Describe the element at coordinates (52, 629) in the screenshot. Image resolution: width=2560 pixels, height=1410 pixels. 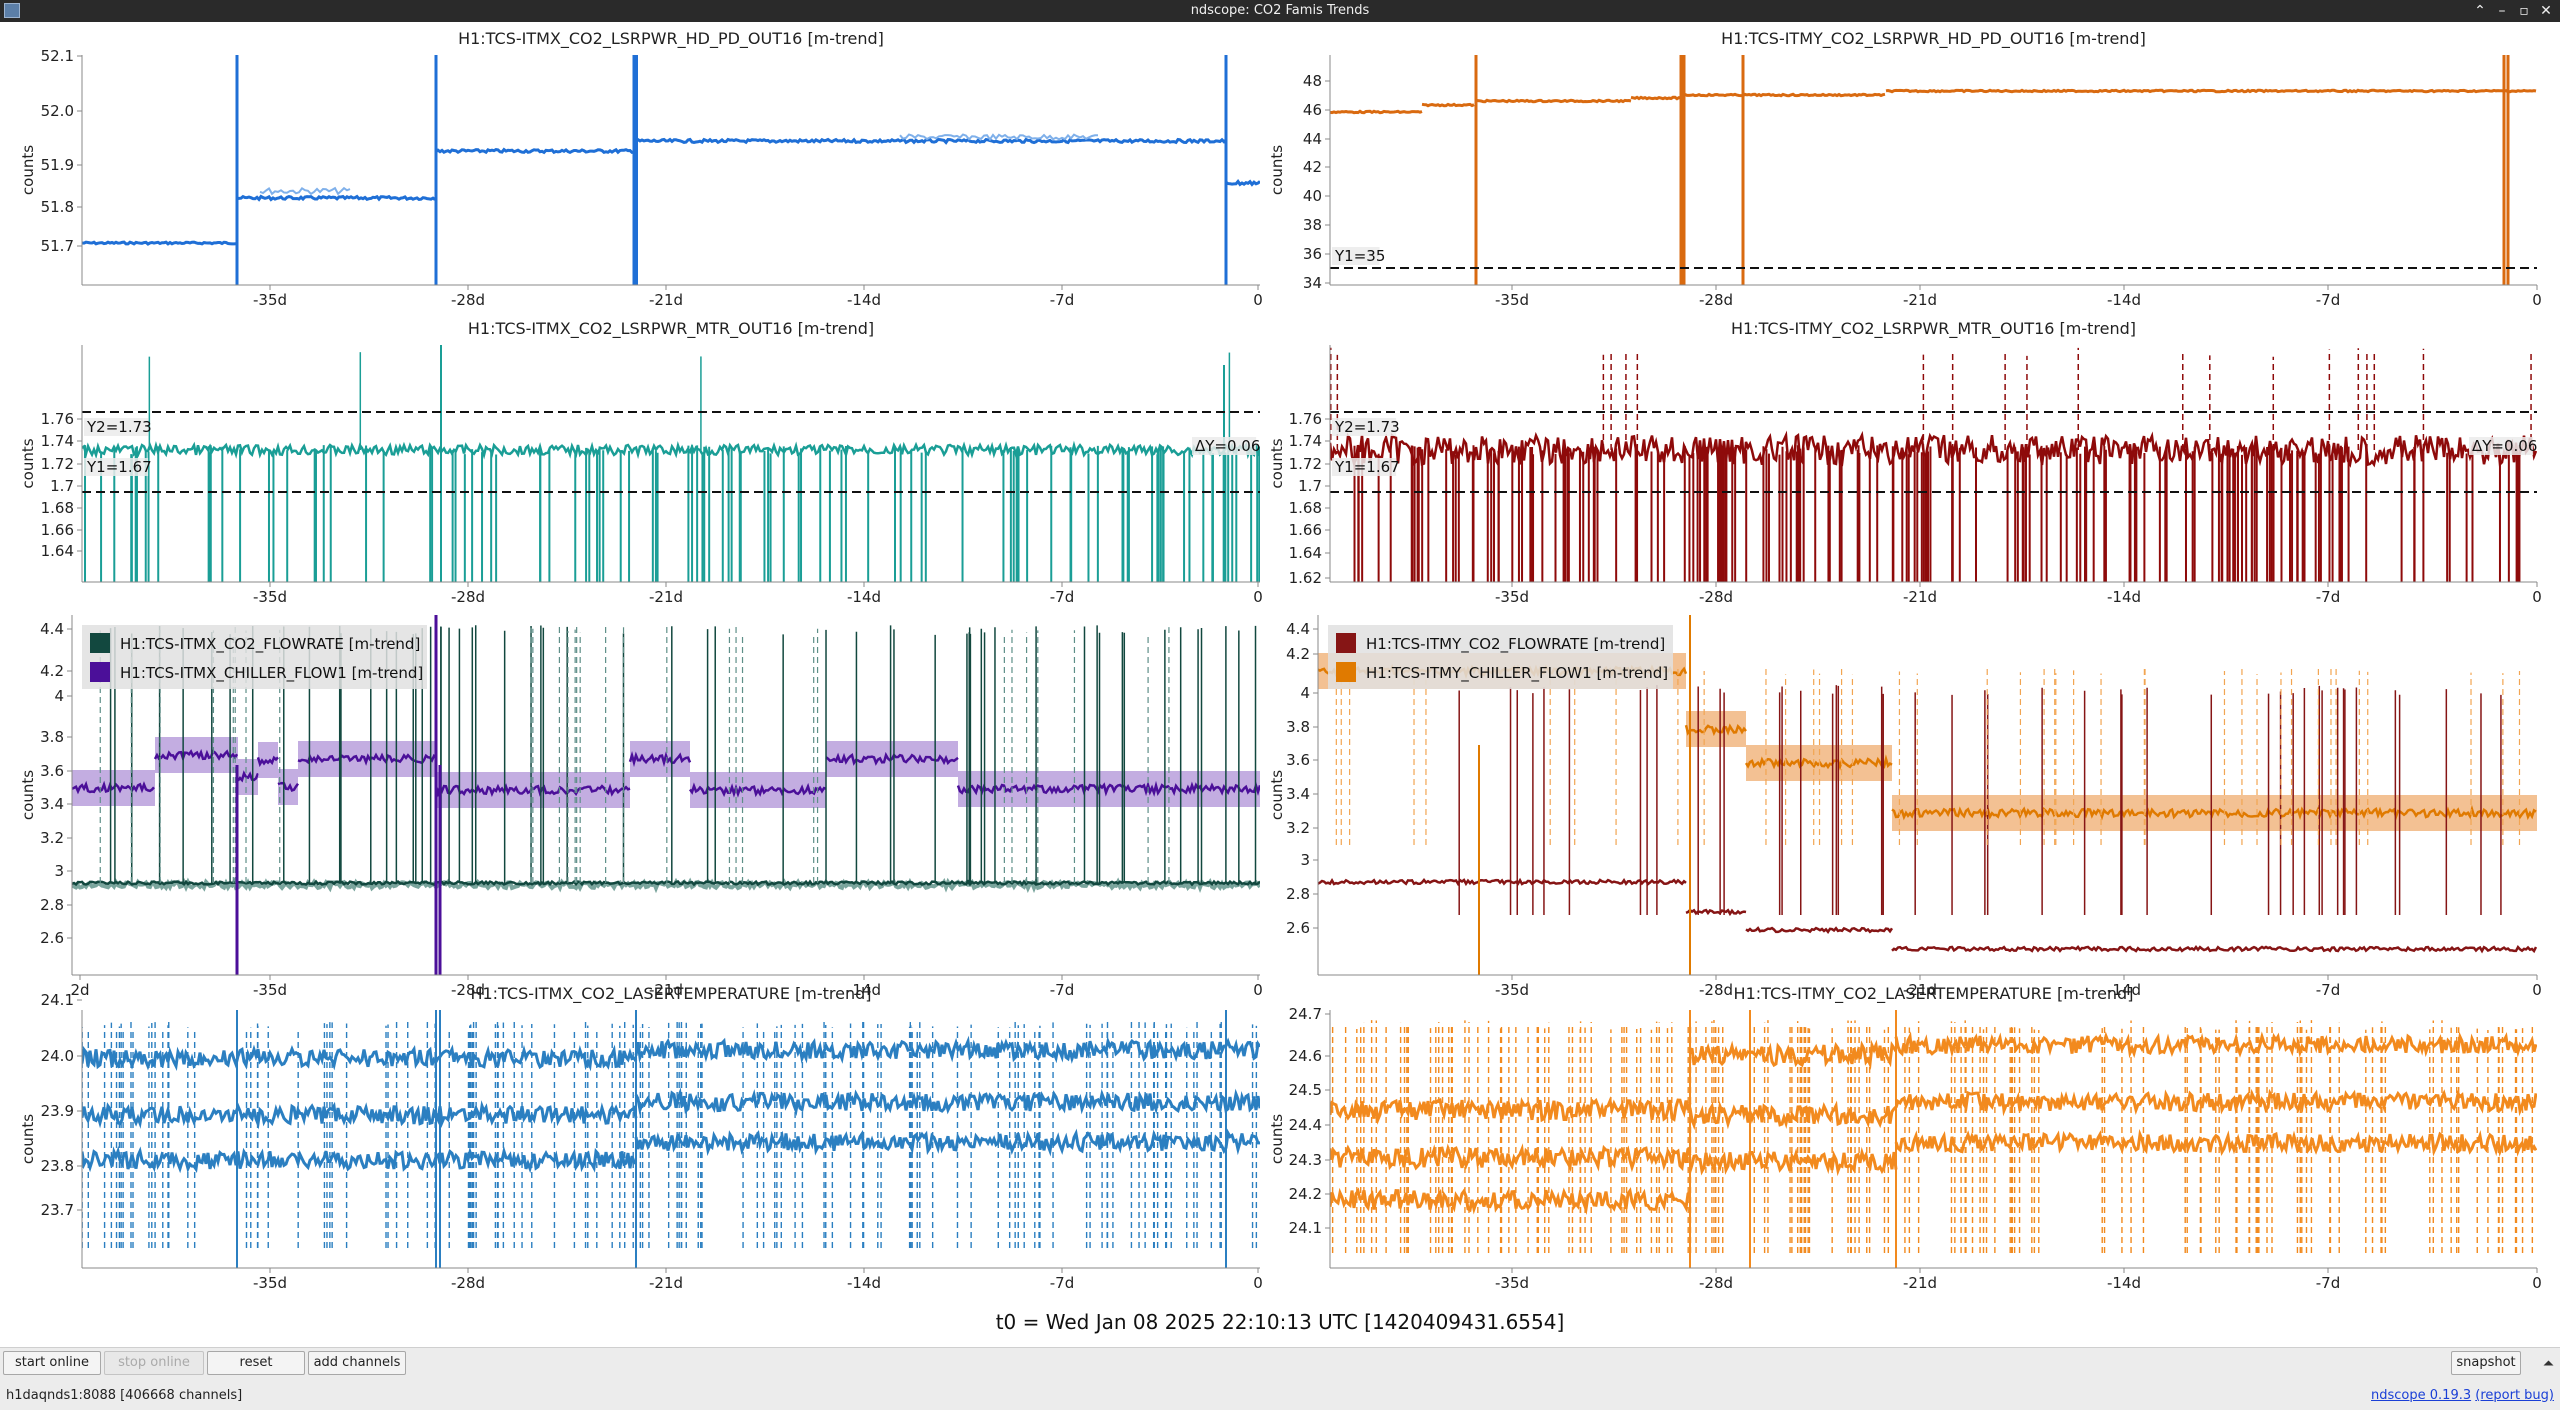
I see `y-tick-label: 4.4` at that location.